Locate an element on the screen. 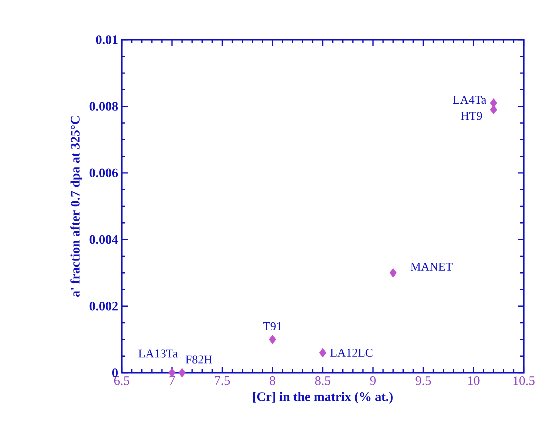  annotation: T91 is located at coordinates (272, 326).